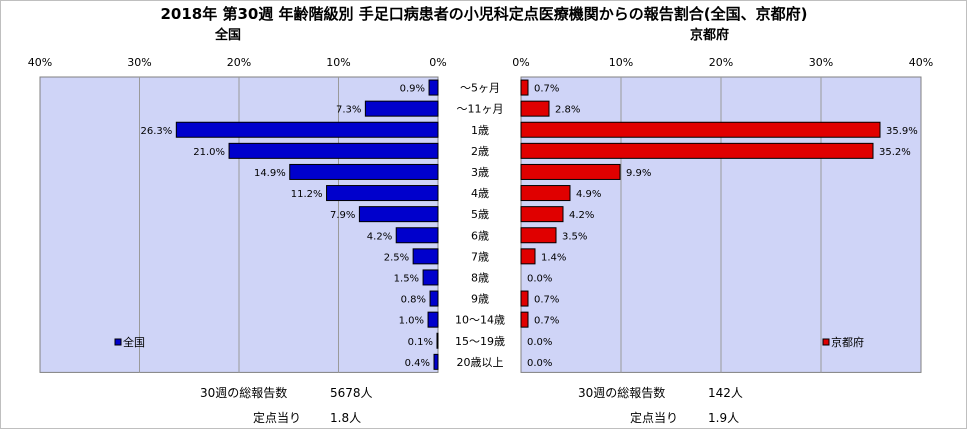 This screenshot has width=968, height=430. I want to click on national-panel-title: 全国, so click(228, 35).